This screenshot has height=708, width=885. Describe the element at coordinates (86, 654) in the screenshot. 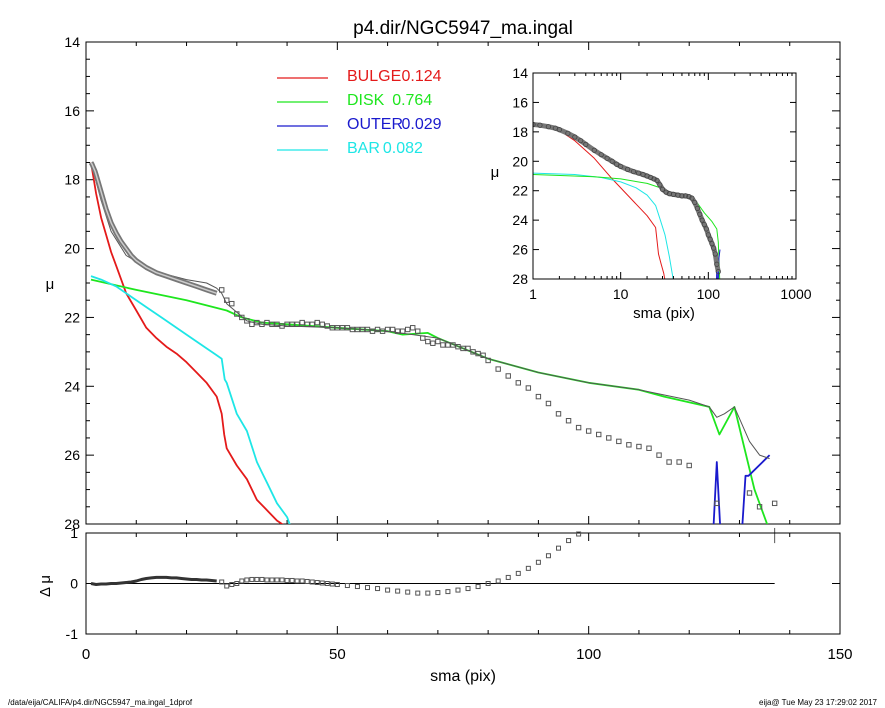

I see `x-tick-label: 0` at that location.